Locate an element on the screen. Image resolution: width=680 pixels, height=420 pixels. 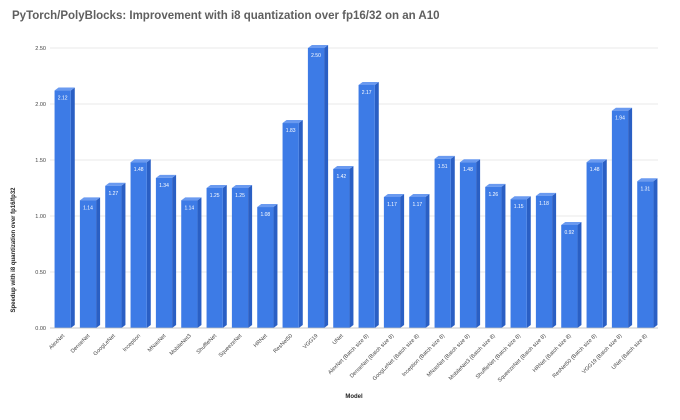
data-label: 1.94 is located at coordinates (620, 119).